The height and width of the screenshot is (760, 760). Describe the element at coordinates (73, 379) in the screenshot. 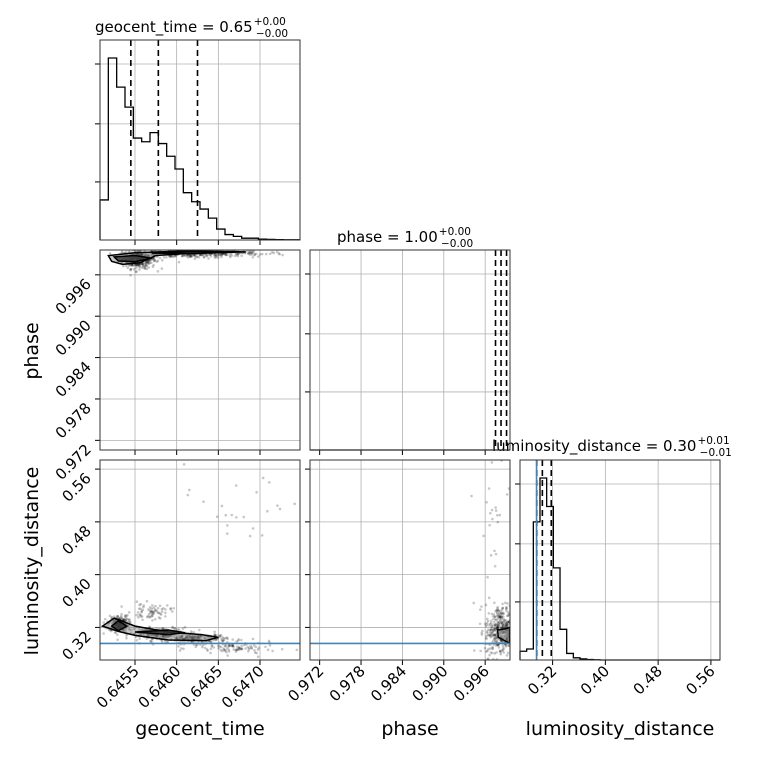

I see `tick-label-y-phase: 0.984` at that location.